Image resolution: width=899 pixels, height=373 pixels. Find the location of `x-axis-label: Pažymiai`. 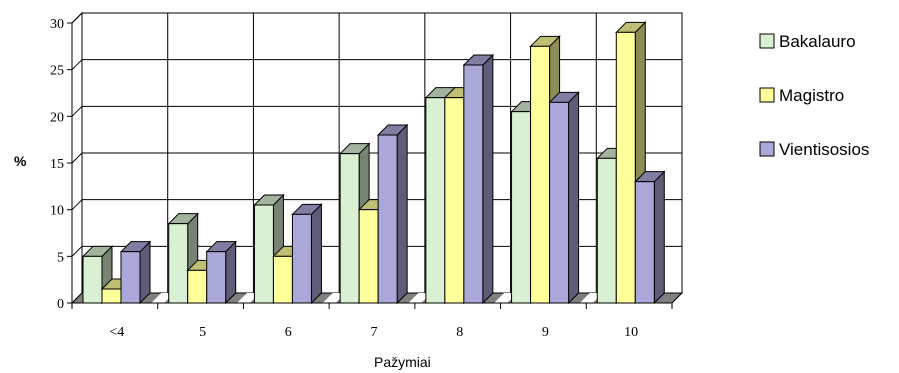

x-axis-label: Pažymiai is located at coordinates (402, 362).